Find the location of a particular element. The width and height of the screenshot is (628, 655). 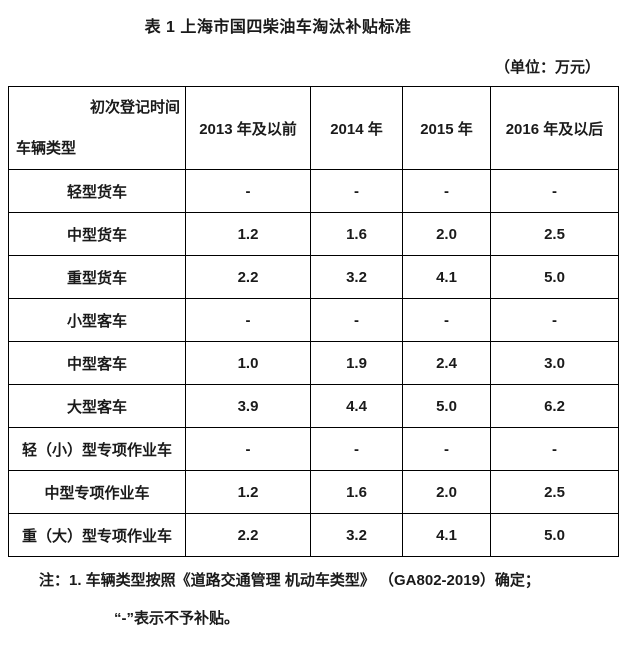

table-row: 小型客车 - - - - is located at coordinates (313, 320).